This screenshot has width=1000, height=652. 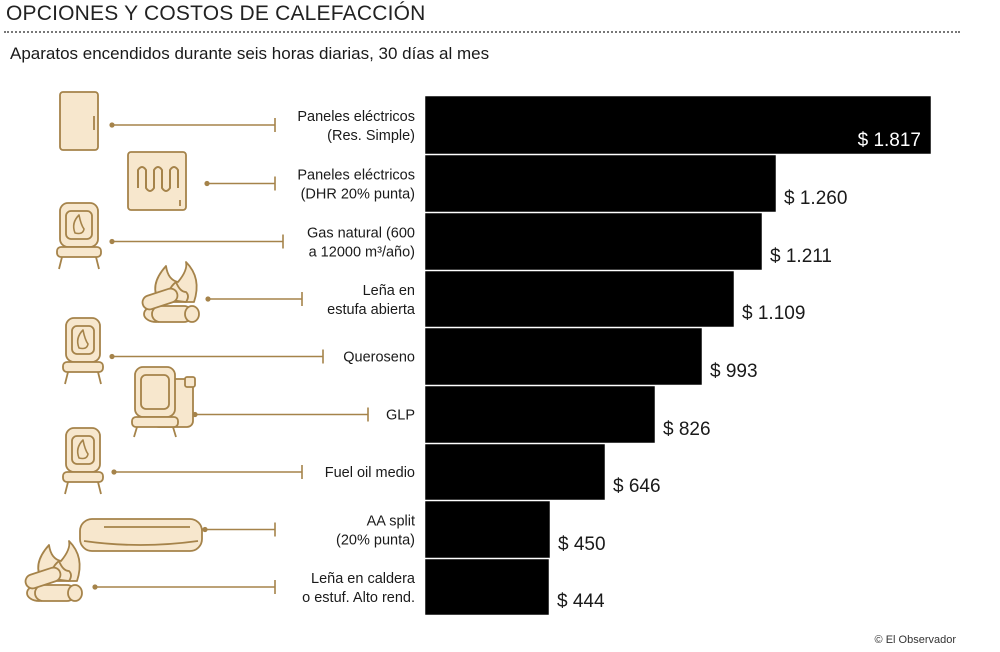 What do you see at coordinates (801, 256) in the screenshot?
I see `value-label-3: $ 1.211` at bounding box center [801, 256].